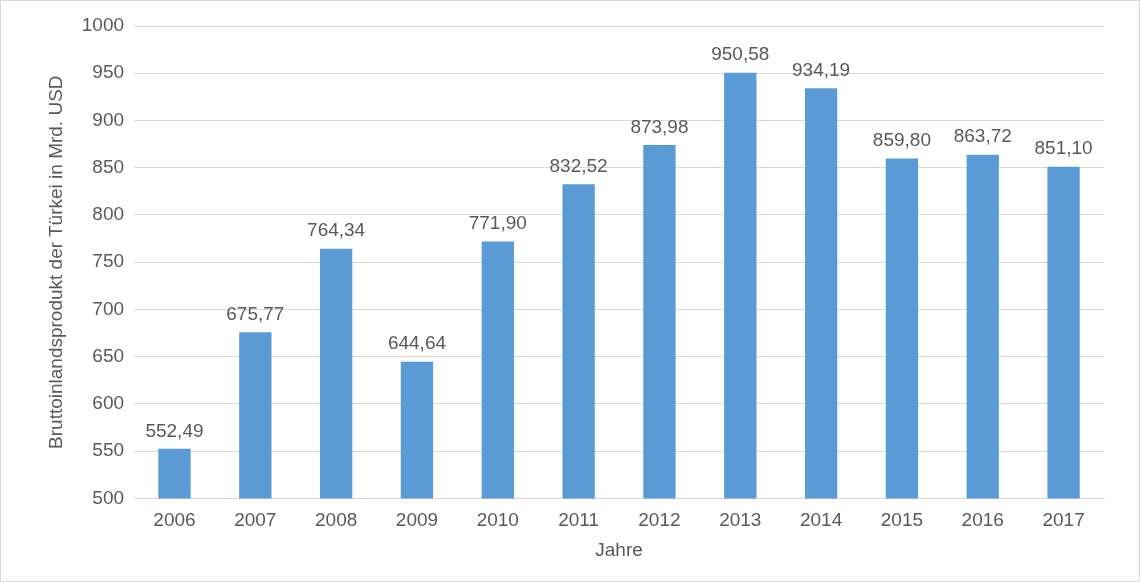 The width and height of the screenshot is (1140, 582). What do you see at coordinates (174, 430) in the screenshot?
I see `data-label: 552,49` at bounding box center [174, 430].